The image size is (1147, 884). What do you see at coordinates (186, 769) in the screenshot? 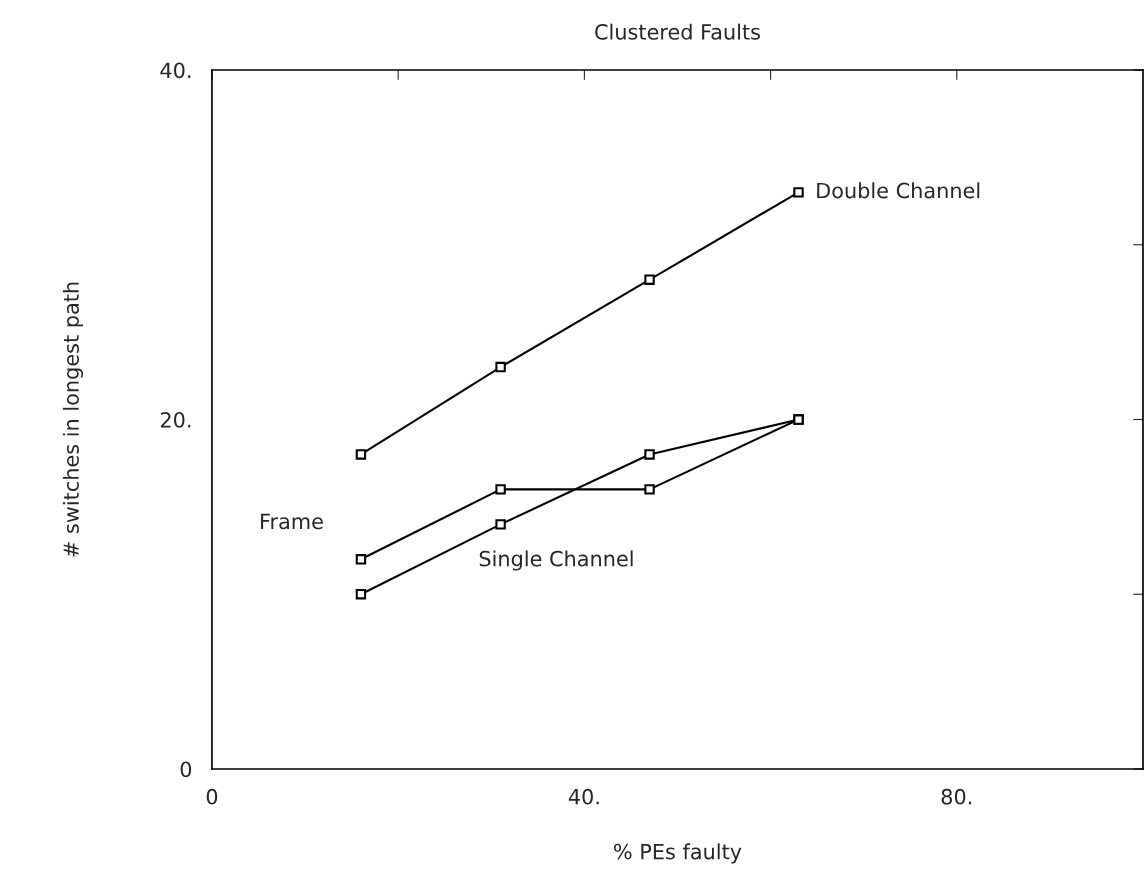
I see `y-tick-label: 0` at bounding box center [186, 769].